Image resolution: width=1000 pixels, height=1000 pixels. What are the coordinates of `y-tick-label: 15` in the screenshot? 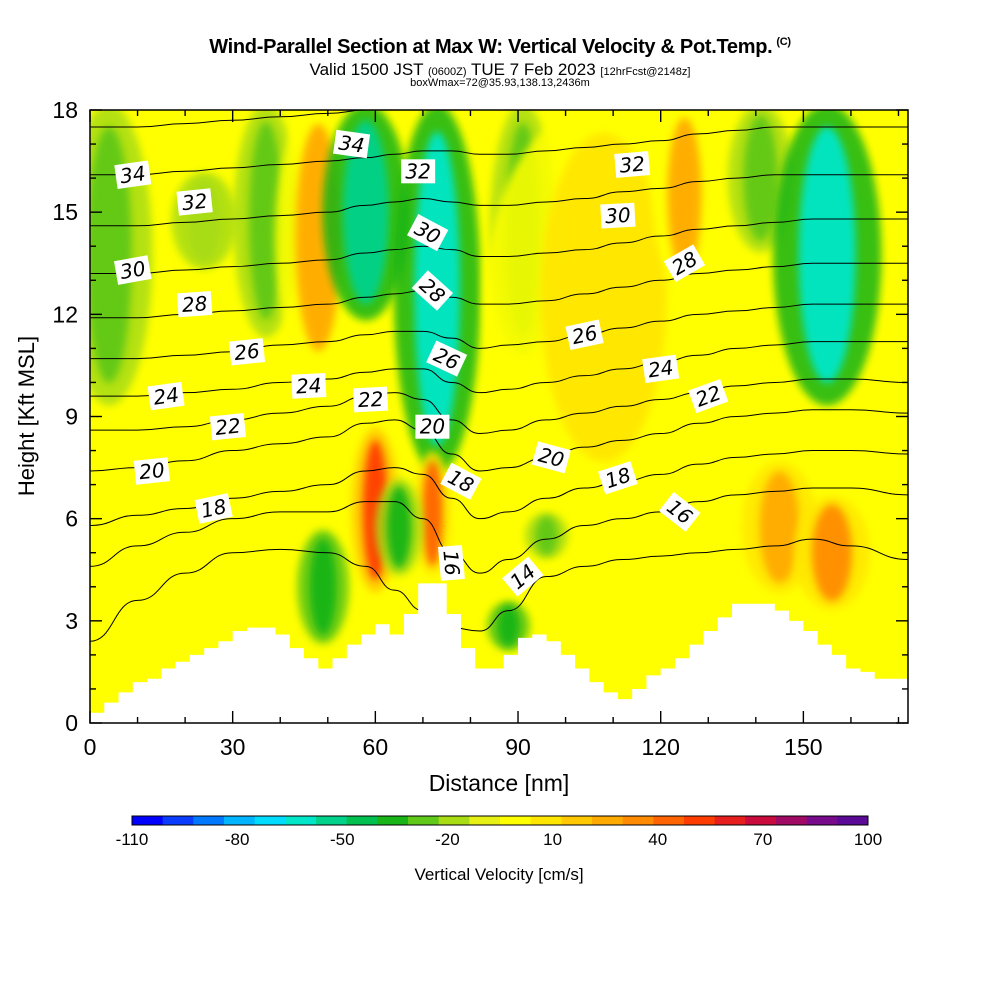 It's located at (65, 212).